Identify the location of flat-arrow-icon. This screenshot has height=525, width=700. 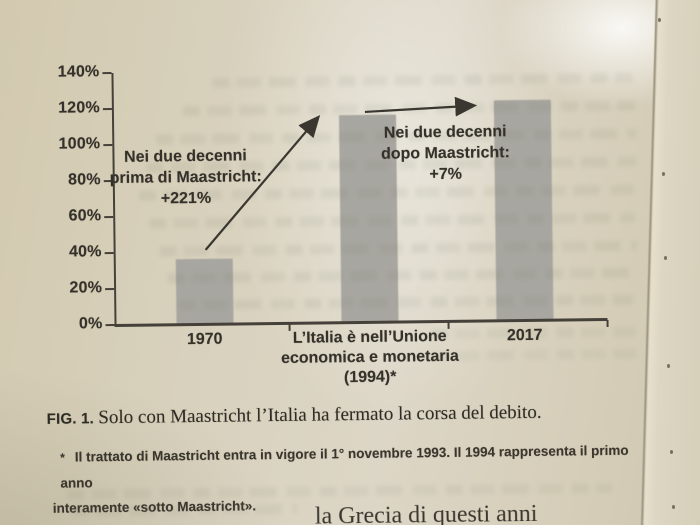
(421, 106).